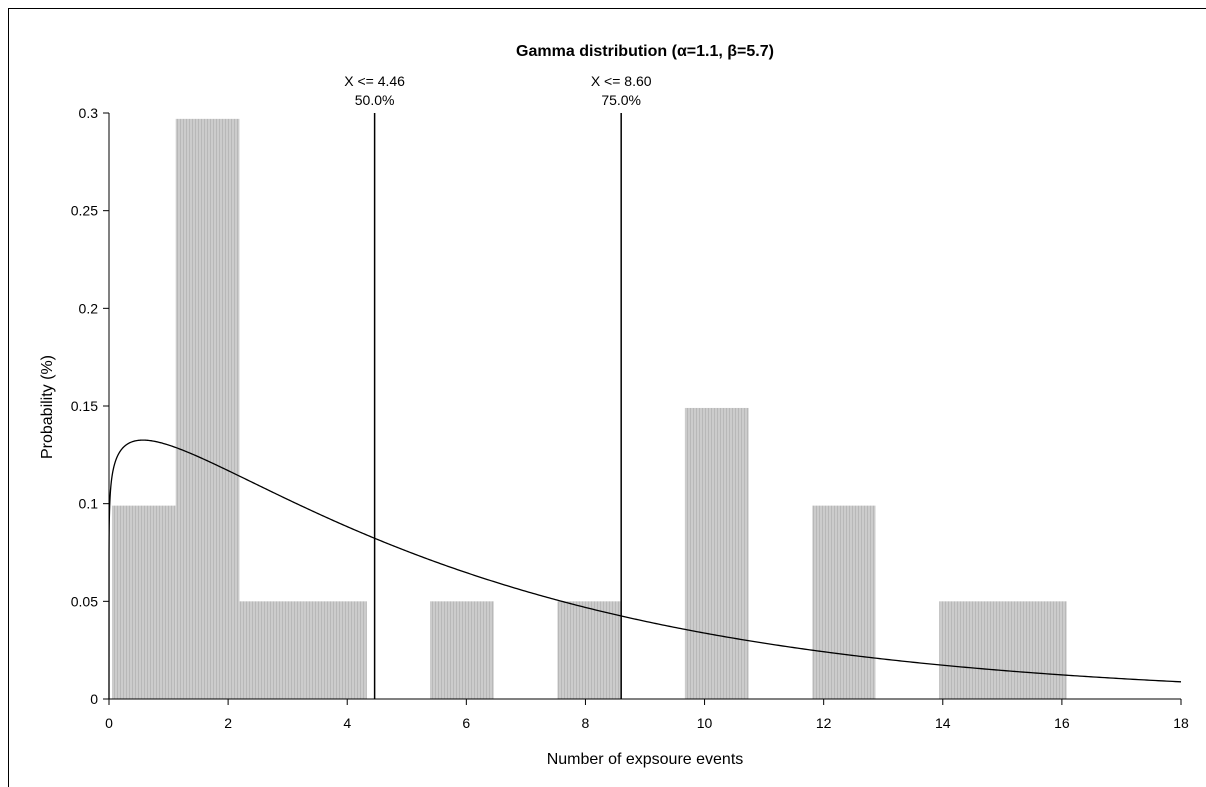 This screenshot has height=787, width=1206. What do you see at coordinates (89, 504) in the screenshot?
I see `y-tick-label: 0.1` at bounding box center [89, 504].